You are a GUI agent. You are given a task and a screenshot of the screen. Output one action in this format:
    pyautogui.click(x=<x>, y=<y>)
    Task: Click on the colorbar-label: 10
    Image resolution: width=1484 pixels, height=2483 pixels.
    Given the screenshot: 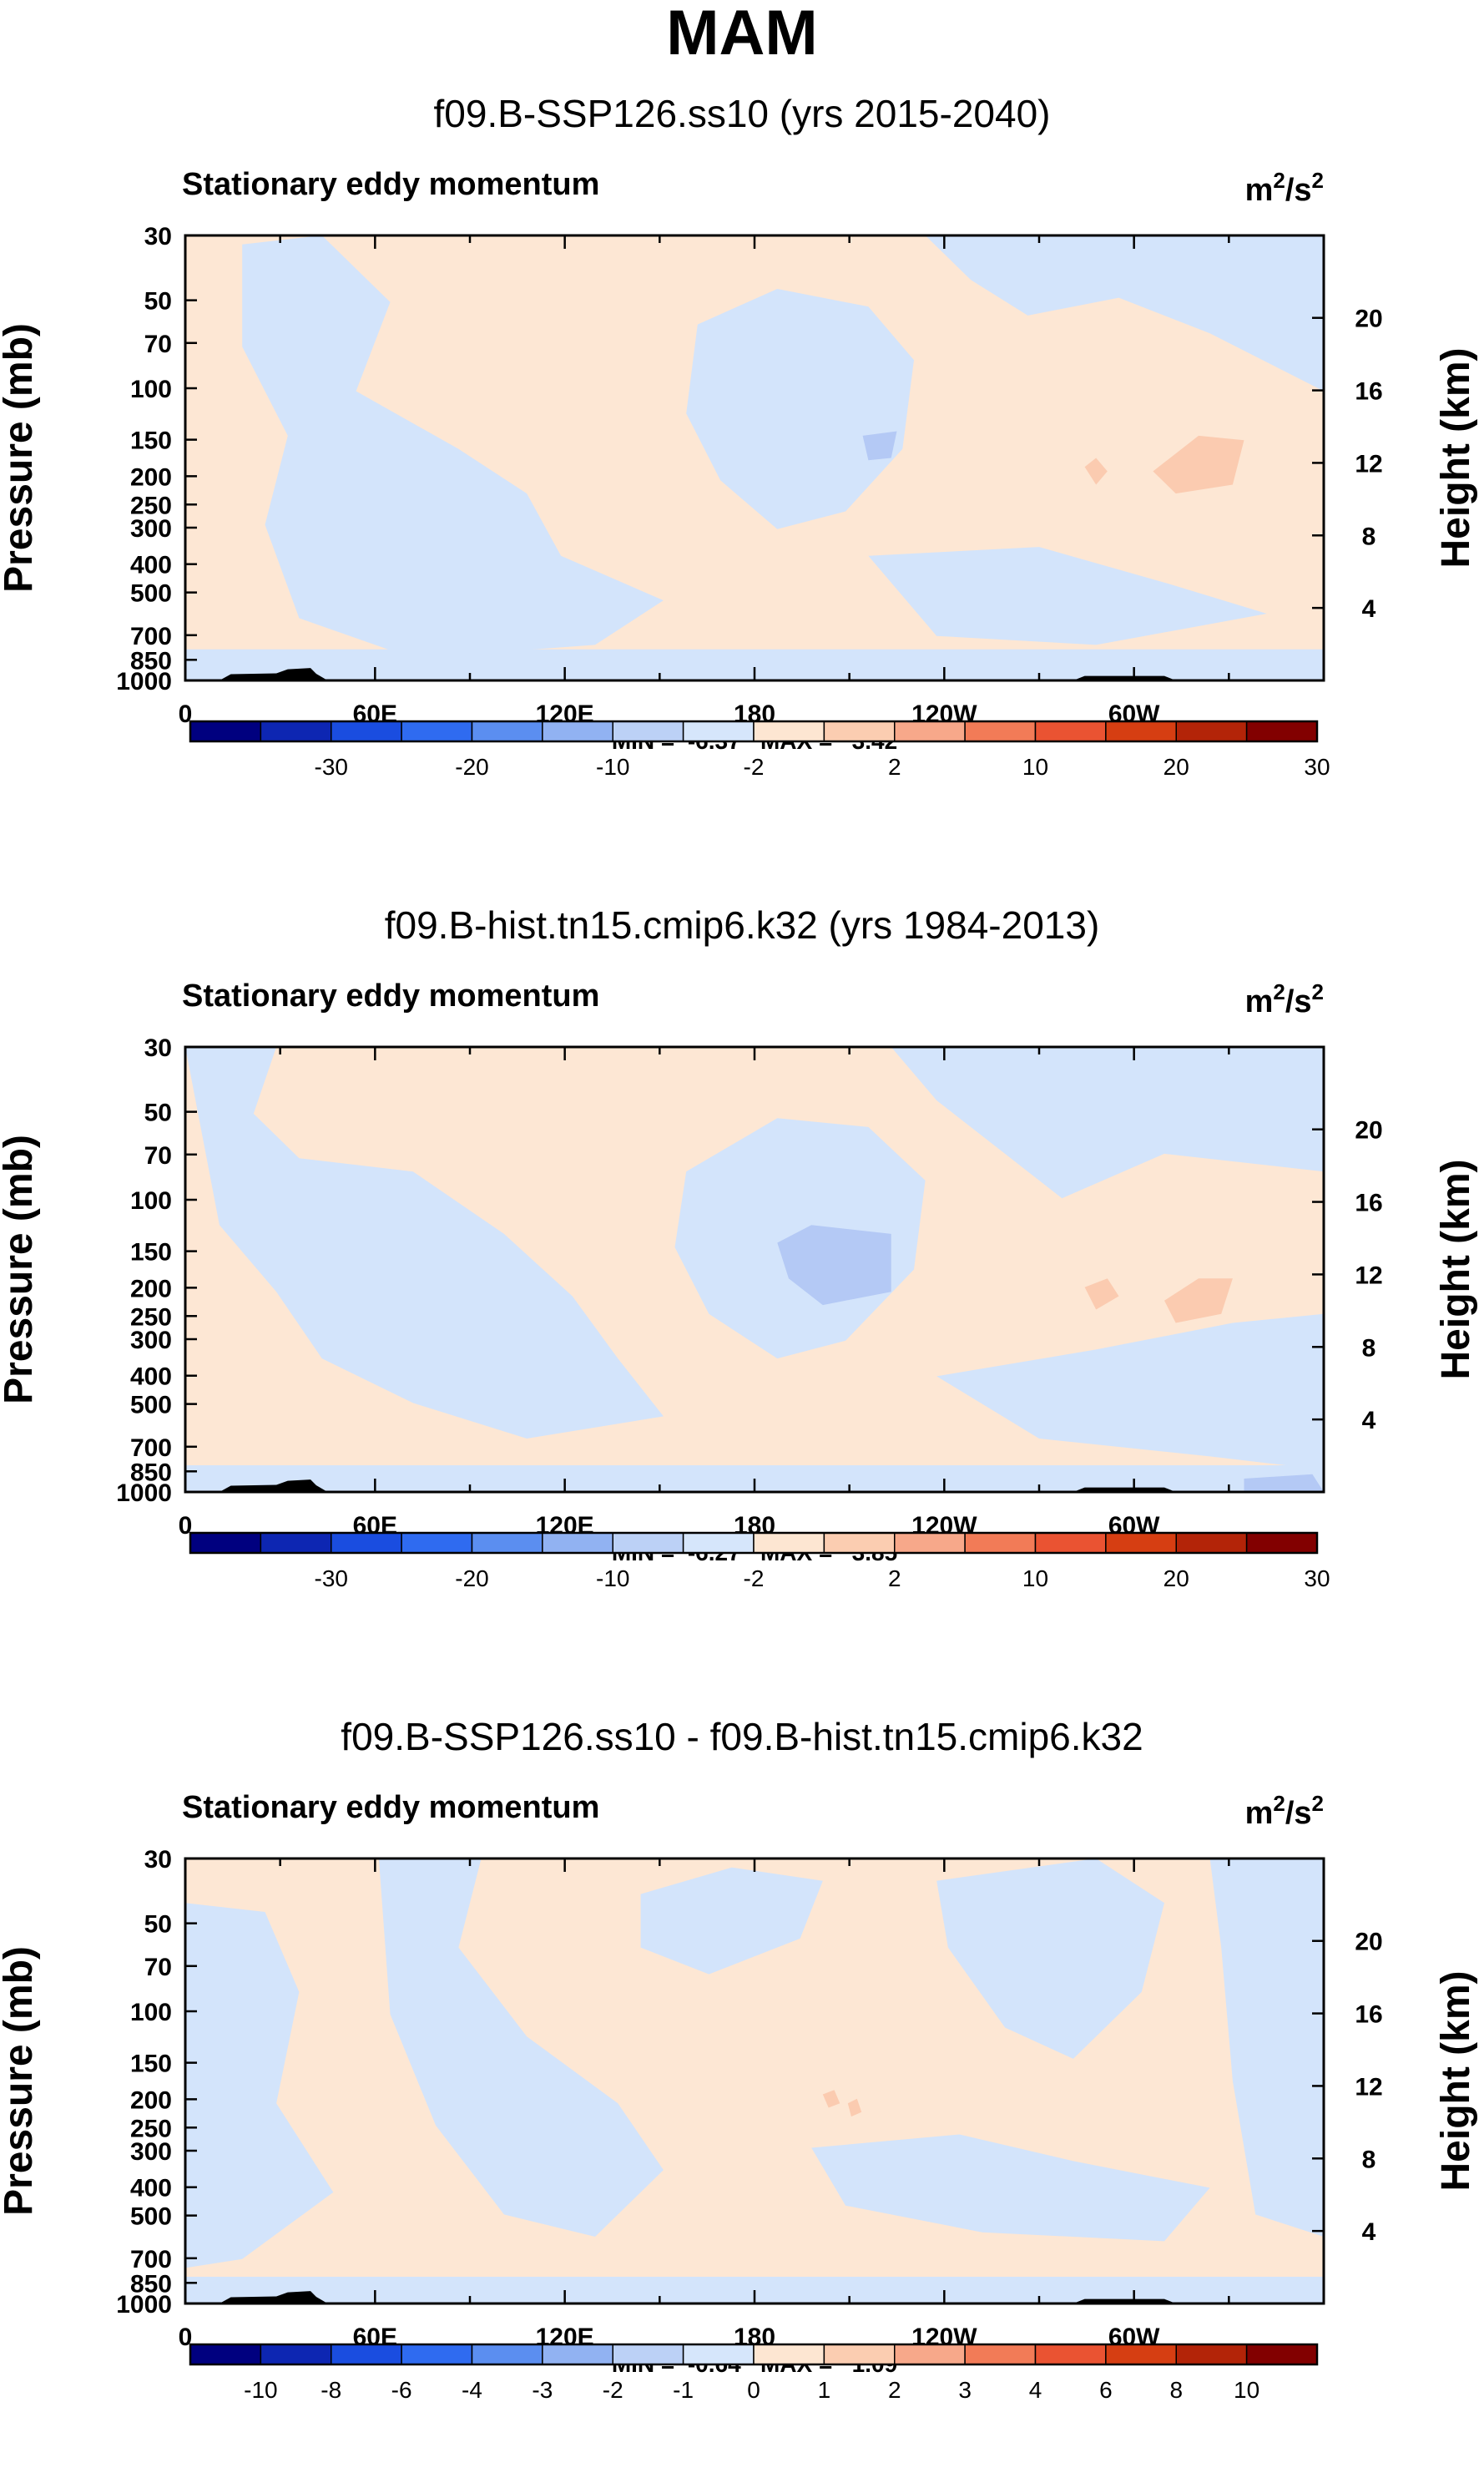 What is the action you would take?
    pyautogui.click(x=1035, y=767)
    